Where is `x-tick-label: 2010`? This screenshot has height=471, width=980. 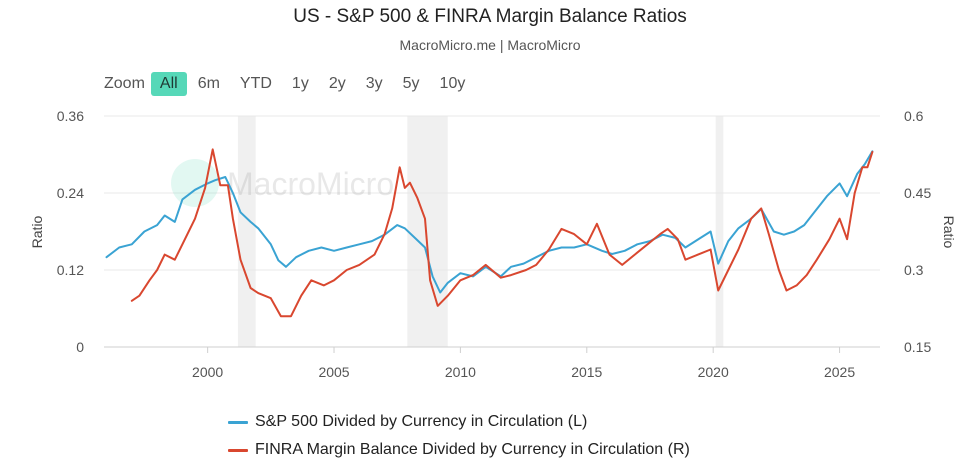
x-tick-label: 2010 is located at coordinates (460, 372).